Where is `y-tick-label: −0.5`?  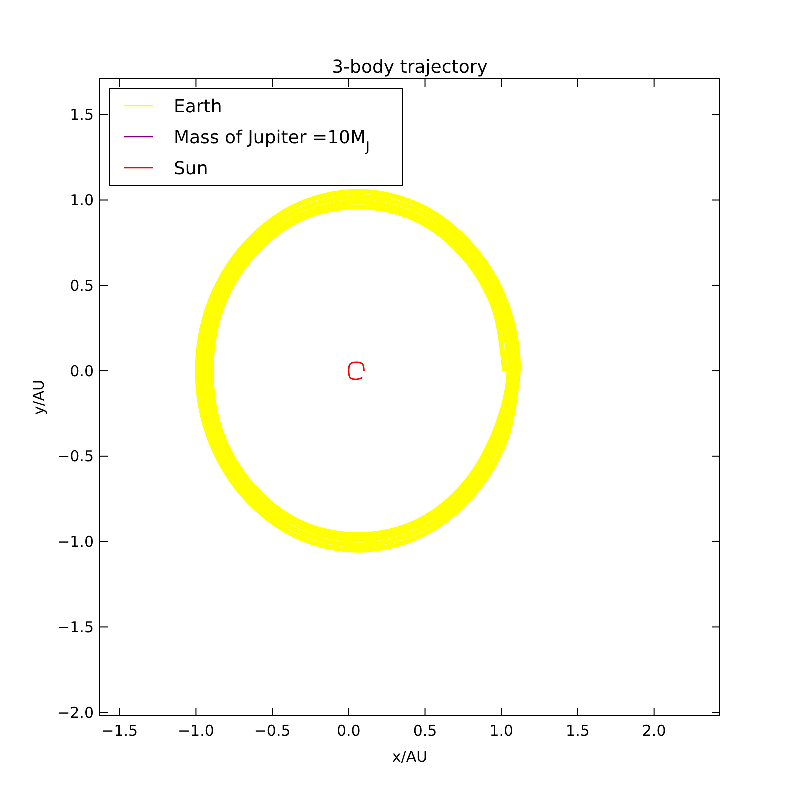 y-tick-label: −0.5 is located at coordinates (76, 457).